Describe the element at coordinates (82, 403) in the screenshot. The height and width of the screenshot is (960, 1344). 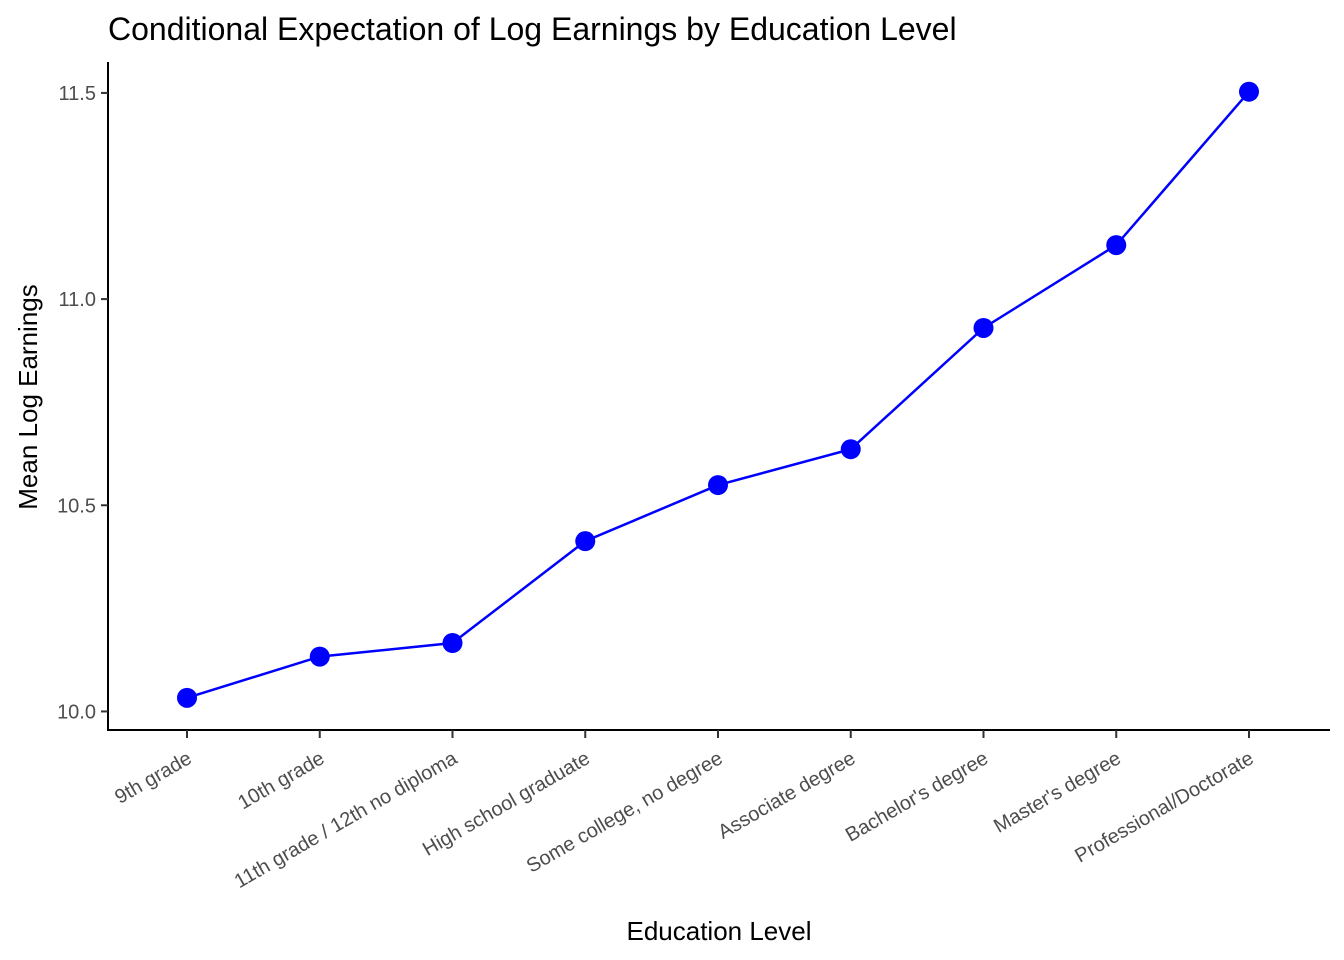
I see `y-axis-ticks: 10.0 10.5 11.0 11.5` at that location.